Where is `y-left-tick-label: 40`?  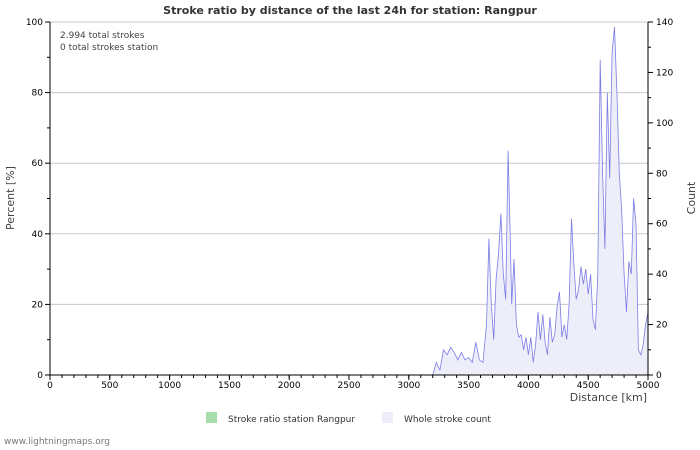
y-left-tick-label: 40 is located at coordinates (38, 235).